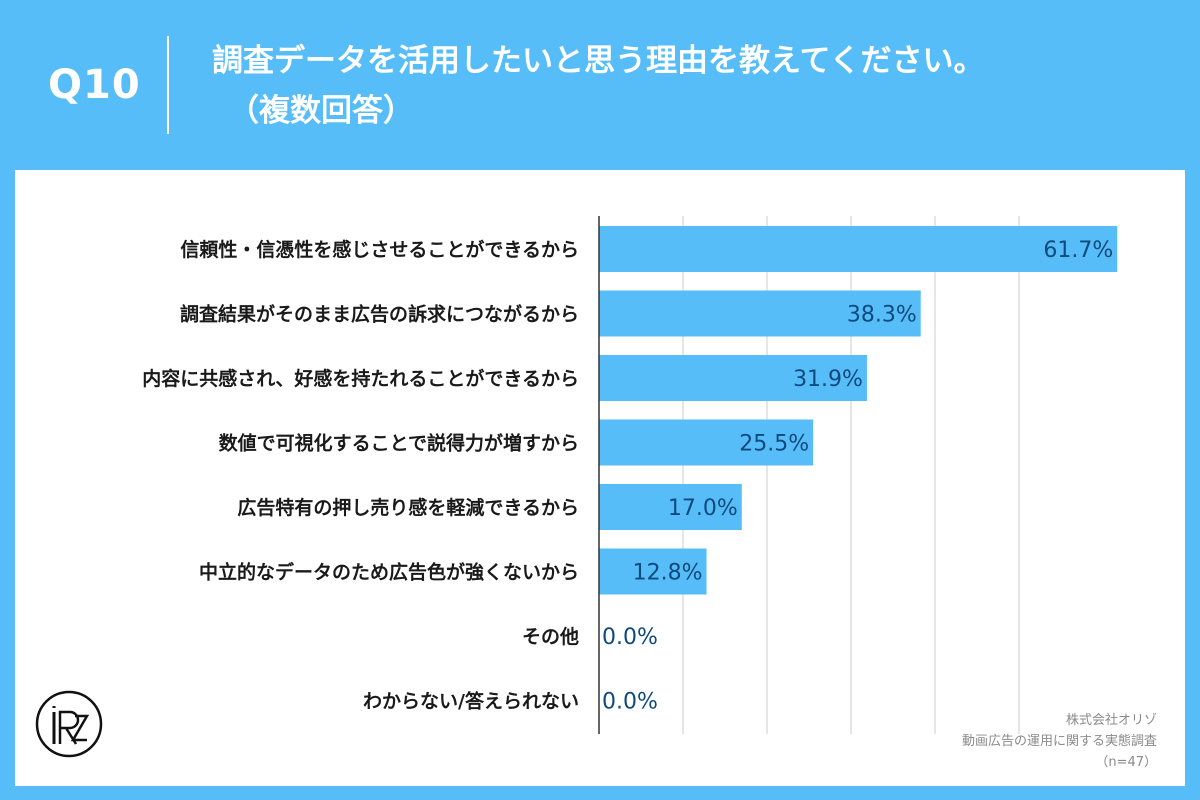  Describe the element at coordinates (379, 249) in the screenshot. I see `category-label: 信頼性・信憑性を感じさせることができるから` at that location.